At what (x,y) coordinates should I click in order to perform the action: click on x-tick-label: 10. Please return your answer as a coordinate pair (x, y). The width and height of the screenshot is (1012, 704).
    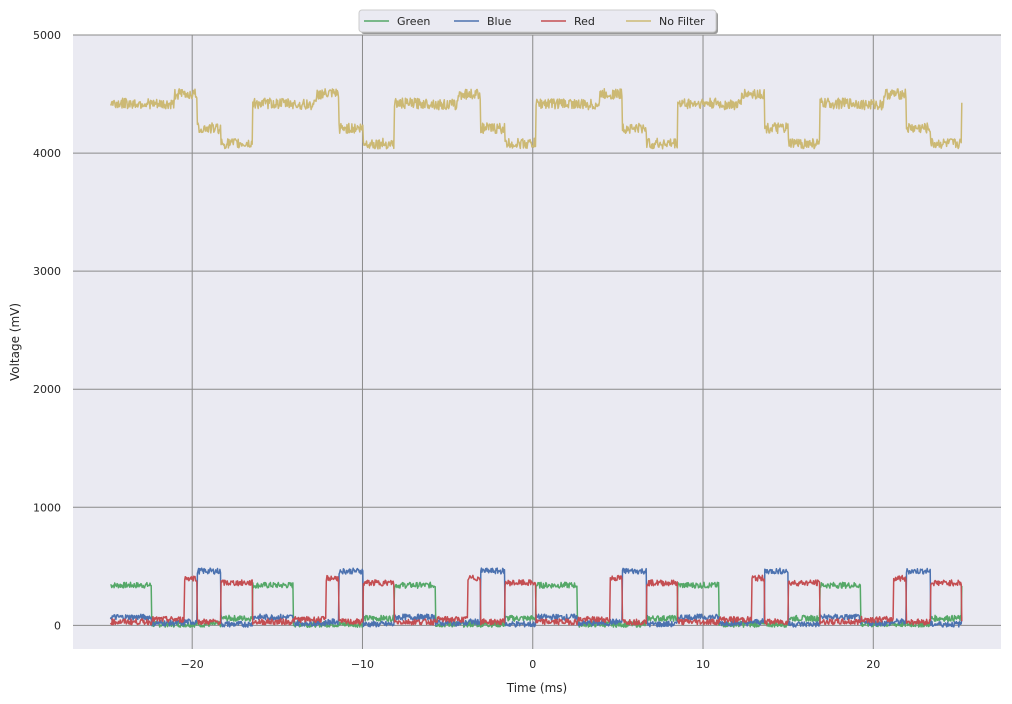
    Looking at the image, I should click on (703, 664).